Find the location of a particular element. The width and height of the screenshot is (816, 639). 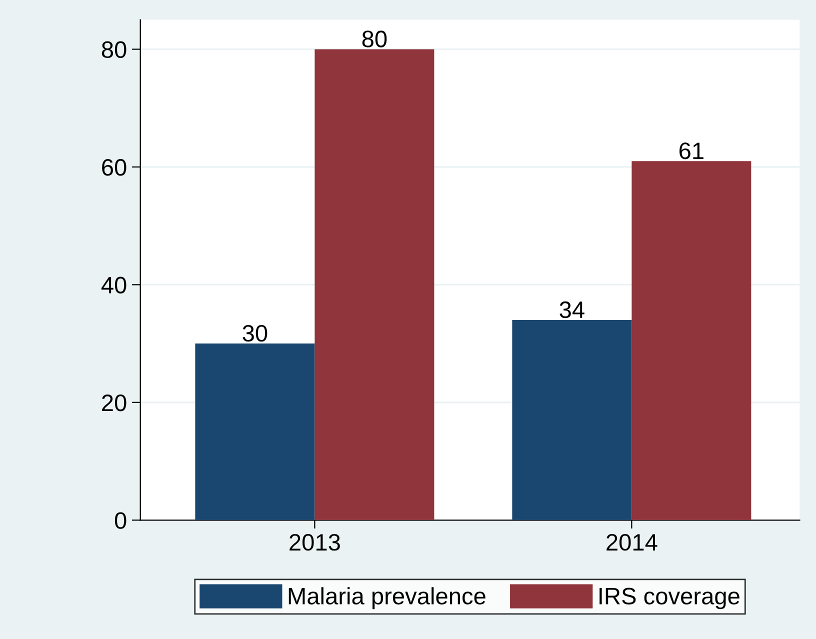

data-label: 80 is located at coordinates (374, 39).